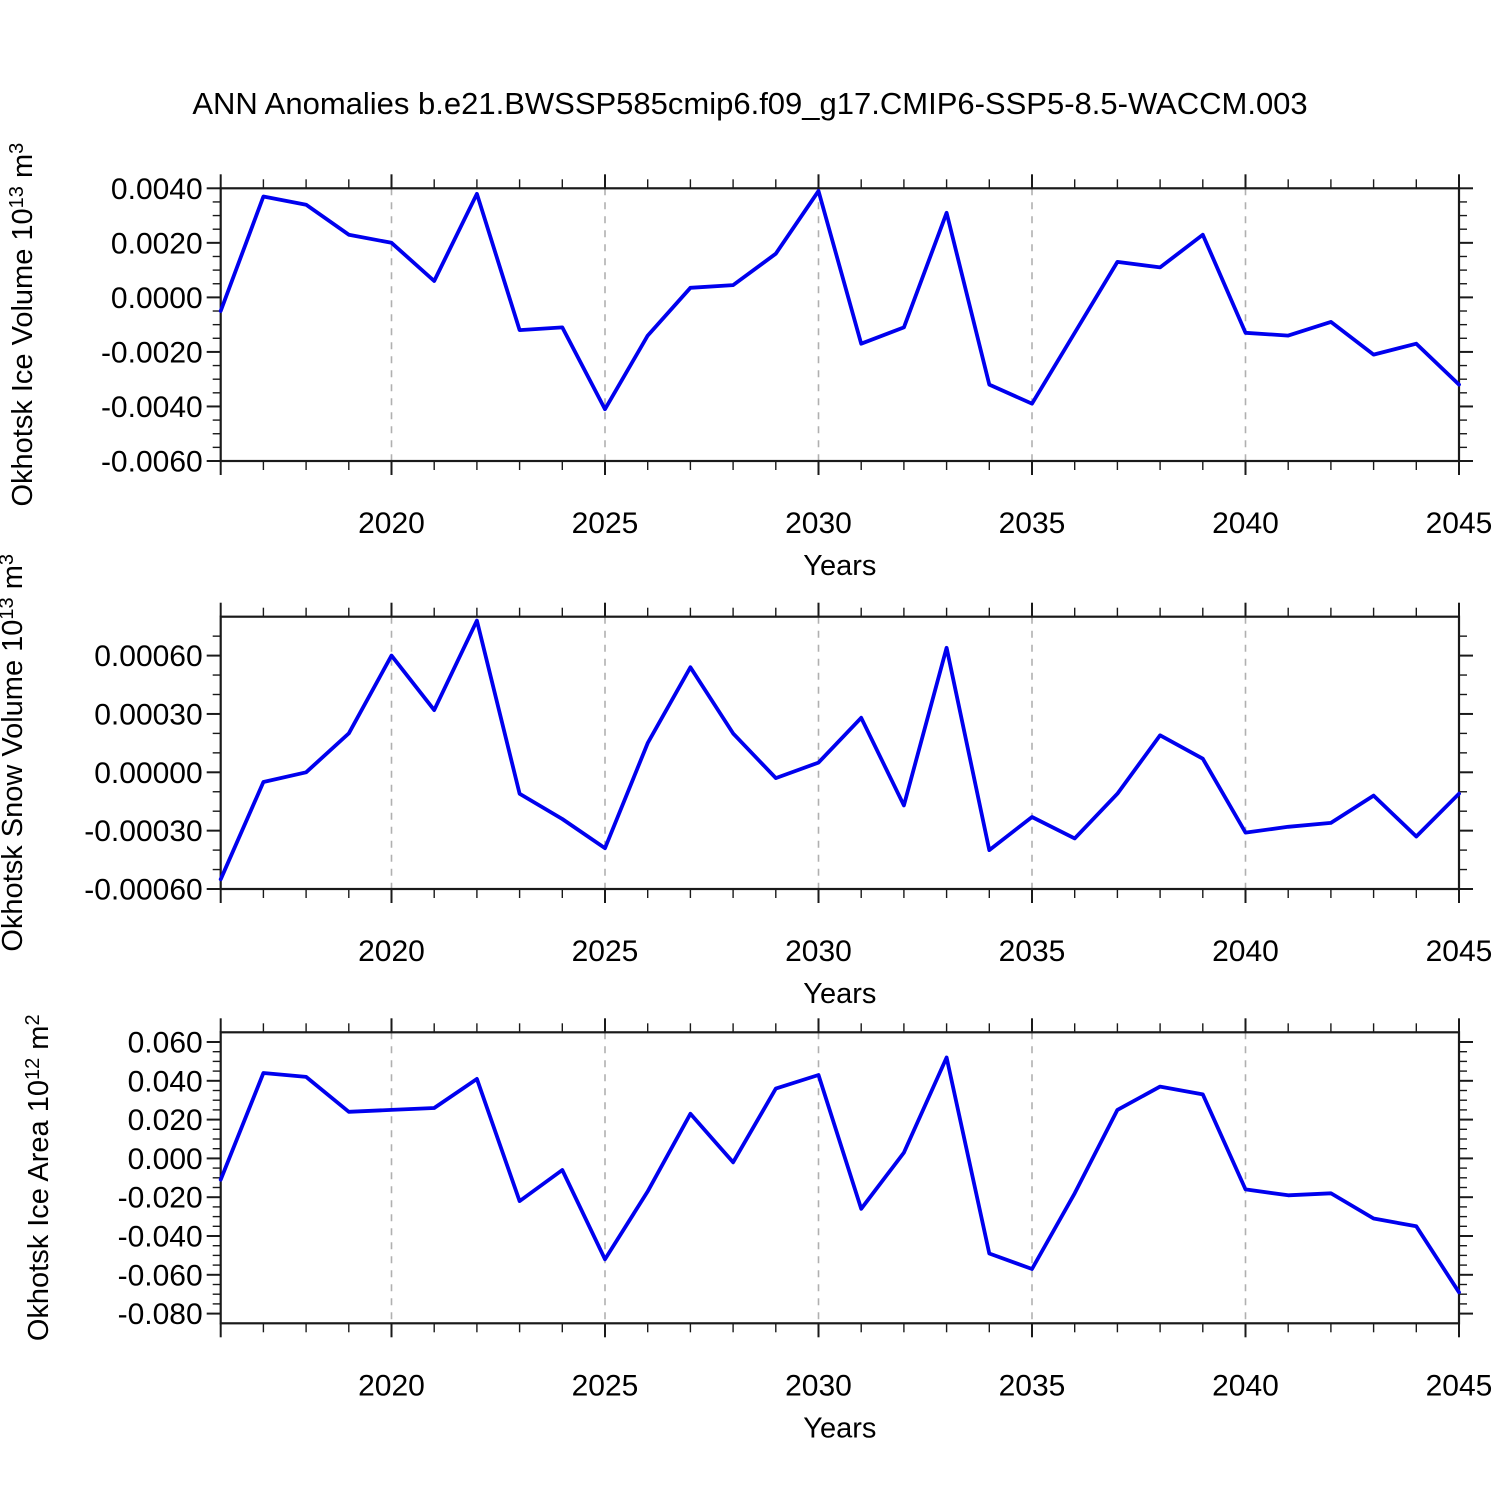 The image size is (1500, 1500). I want to click on y-tick-label: 0.00060, so click(148, 656).